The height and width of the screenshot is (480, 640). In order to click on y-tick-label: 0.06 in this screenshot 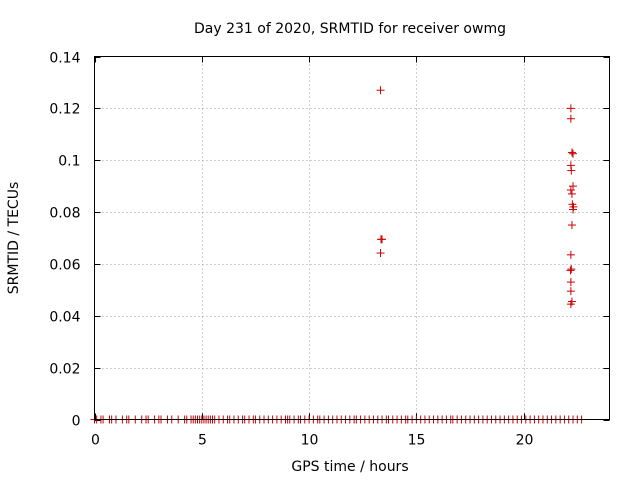, I will do `click(64, 266)`.